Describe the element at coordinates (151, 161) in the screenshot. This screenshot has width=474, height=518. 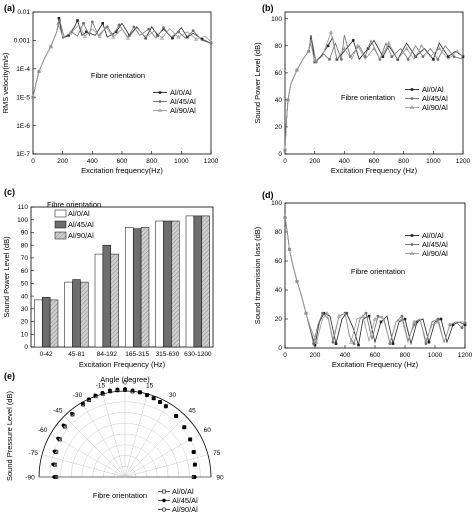
I see `x-tick-label: 800` at that location.